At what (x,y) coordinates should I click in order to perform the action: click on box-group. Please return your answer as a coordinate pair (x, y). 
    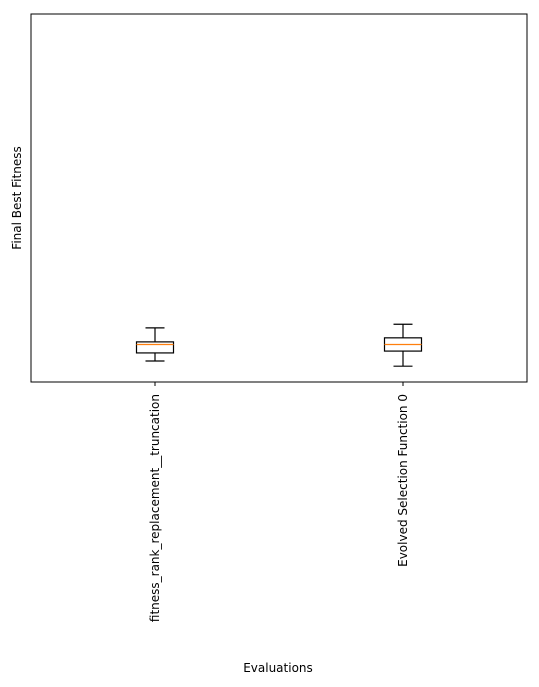
    Looking at the image, I should click on (279, 345).